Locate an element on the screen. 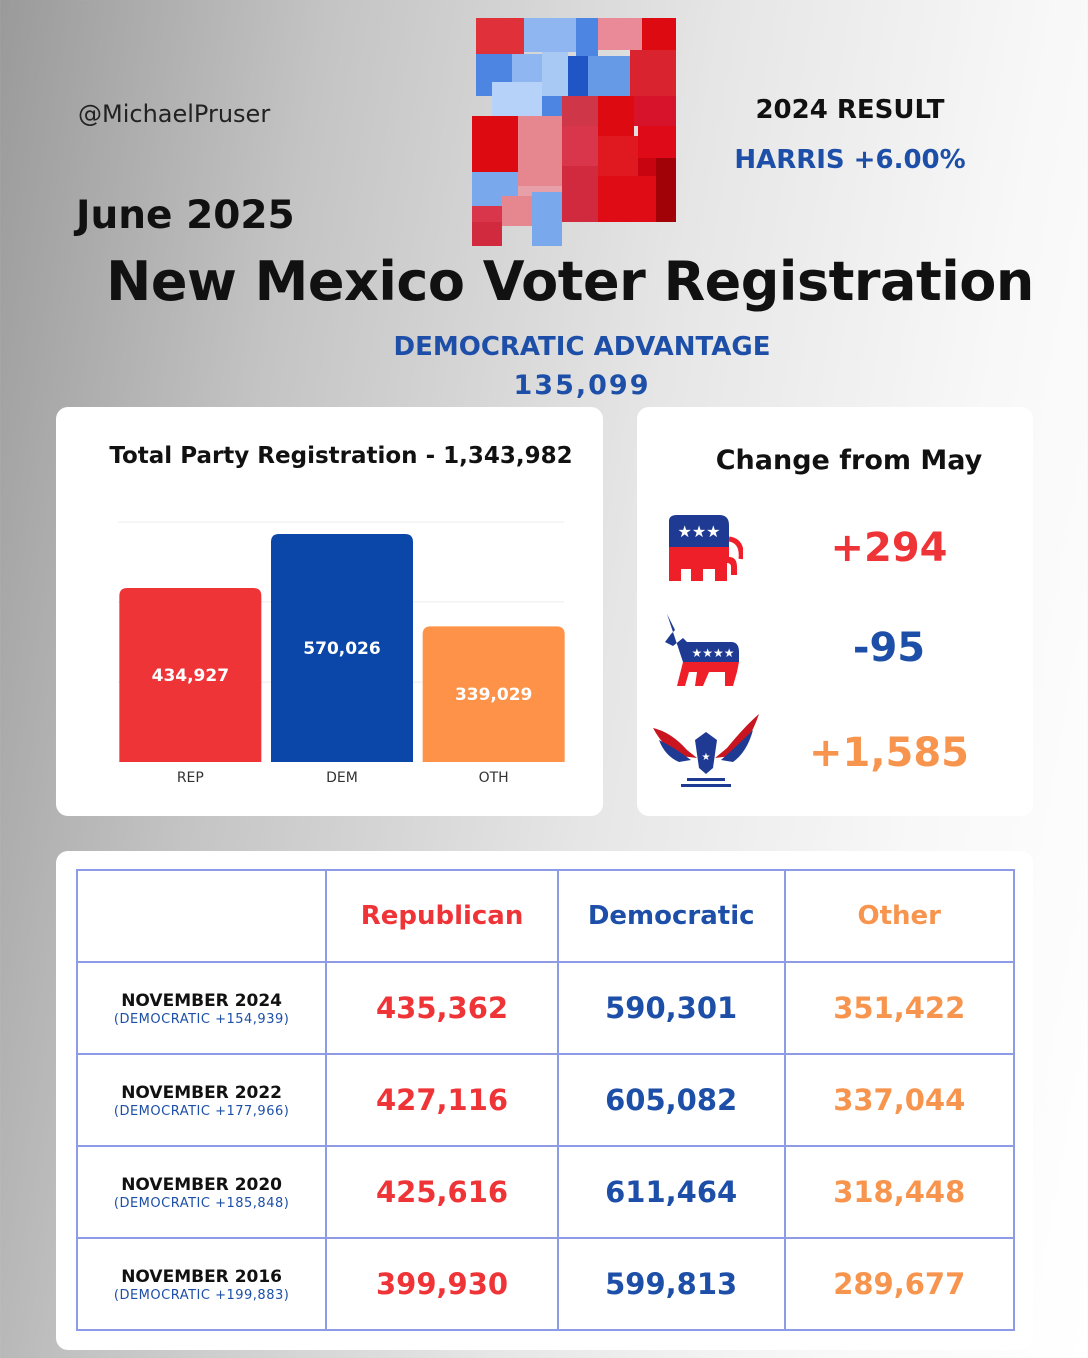 This screenshot has width=1088, height=1358. change-value-other: +1,585 is located at coordinates (889, 753).